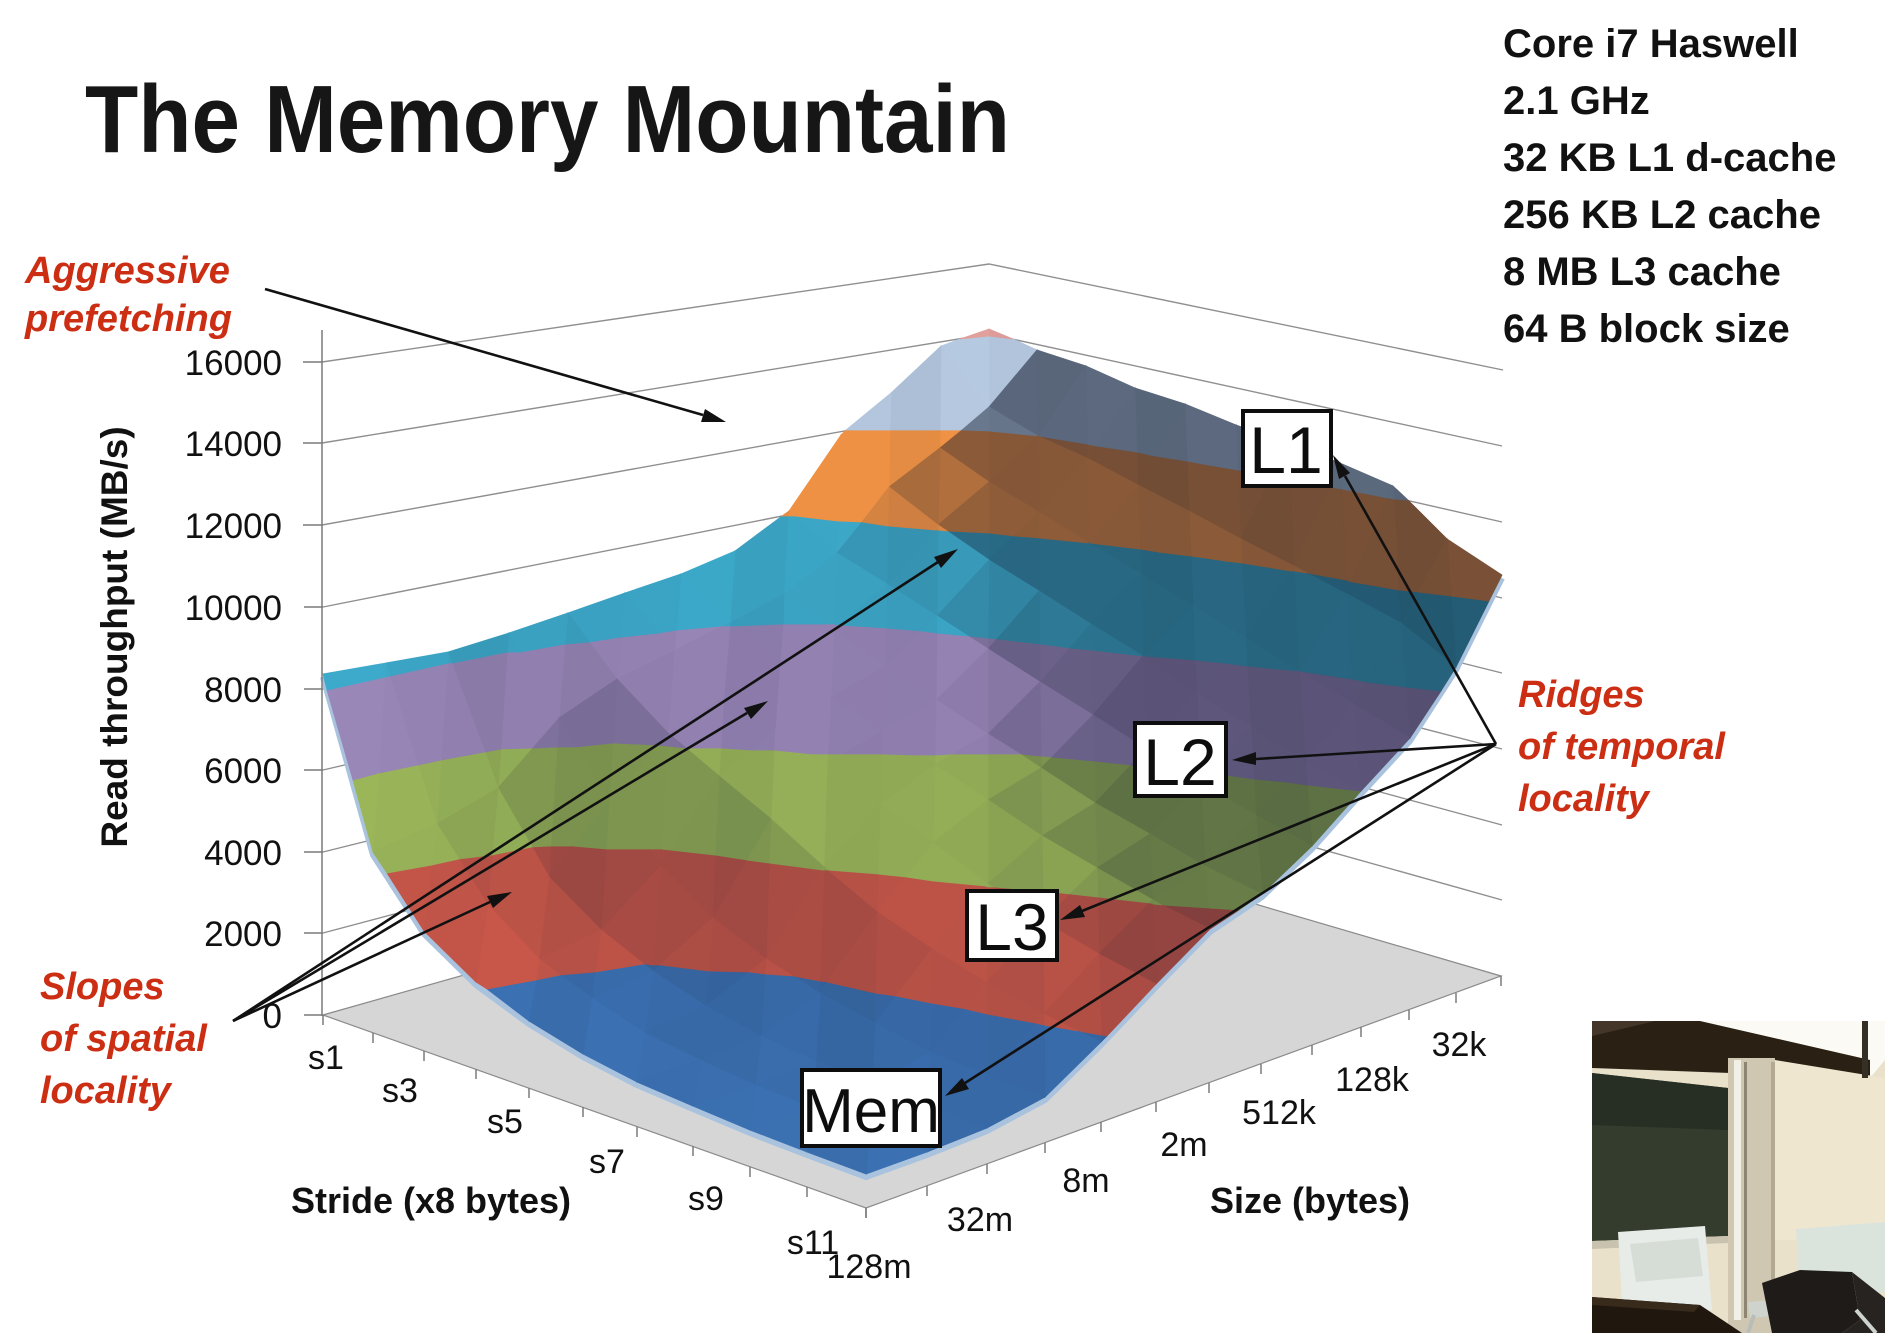 The width and height of the screenshot is (1885, 1333). Describe the element at coordinates (1183, 1145) in the screenshot. I see `svg-text: 2m` at that location.